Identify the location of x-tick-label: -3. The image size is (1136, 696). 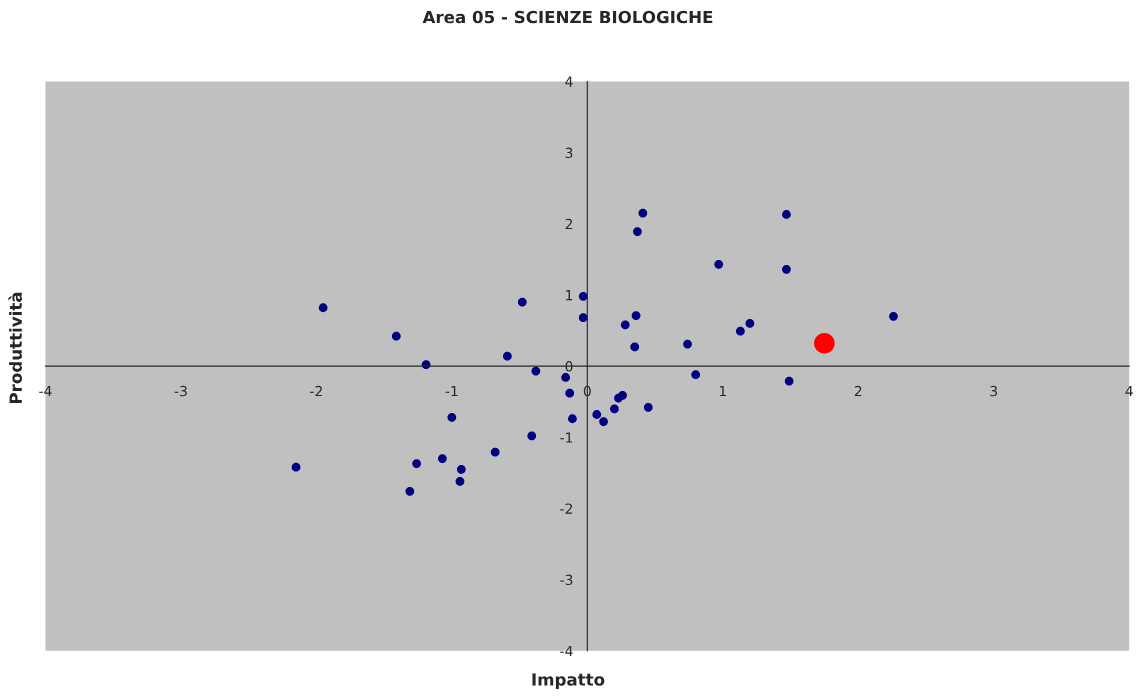
(180, 391).